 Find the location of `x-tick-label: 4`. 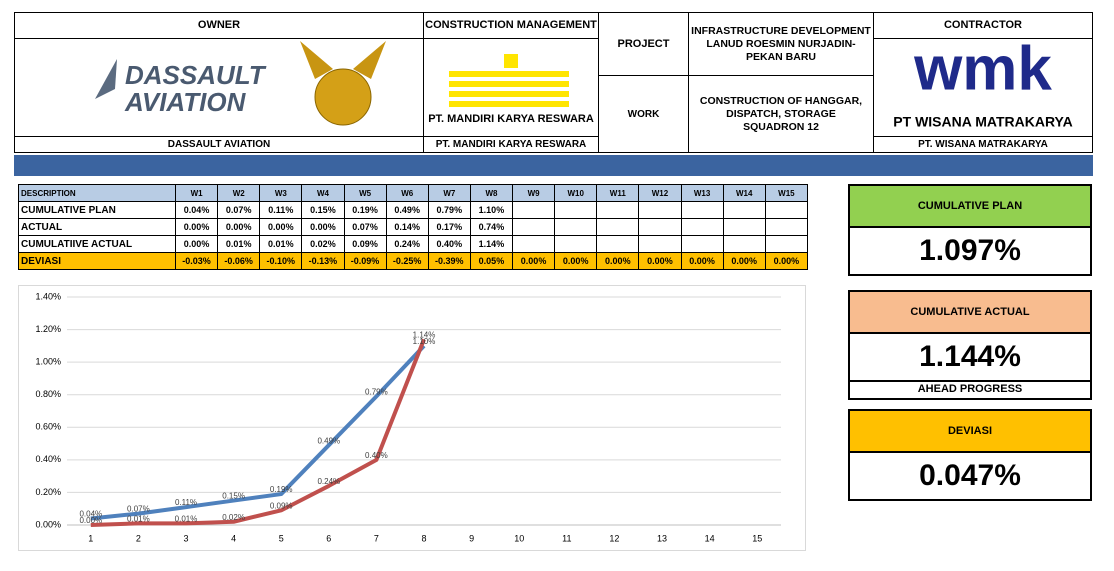

x-tick-label: 4 is located at coordinates (233, 538).